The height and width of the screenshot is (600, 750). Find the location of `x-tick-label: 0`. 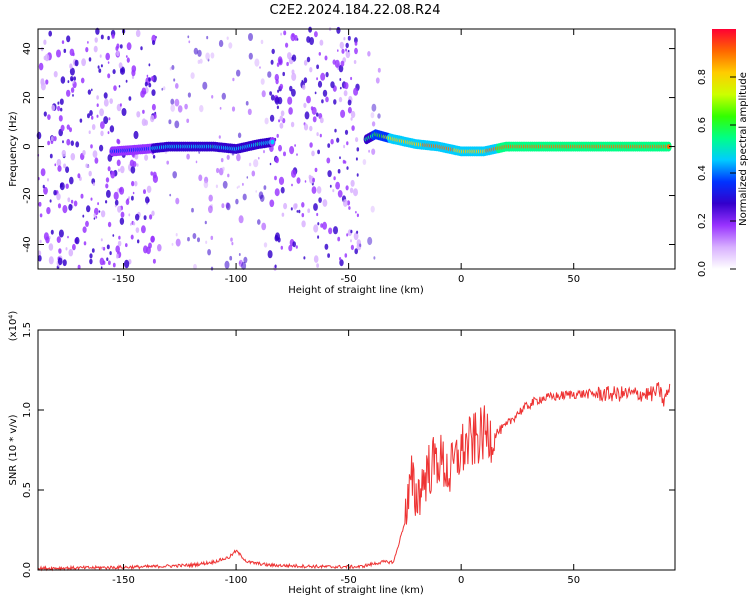

x-tick-label: 0 is located at coordinates (461, 580).